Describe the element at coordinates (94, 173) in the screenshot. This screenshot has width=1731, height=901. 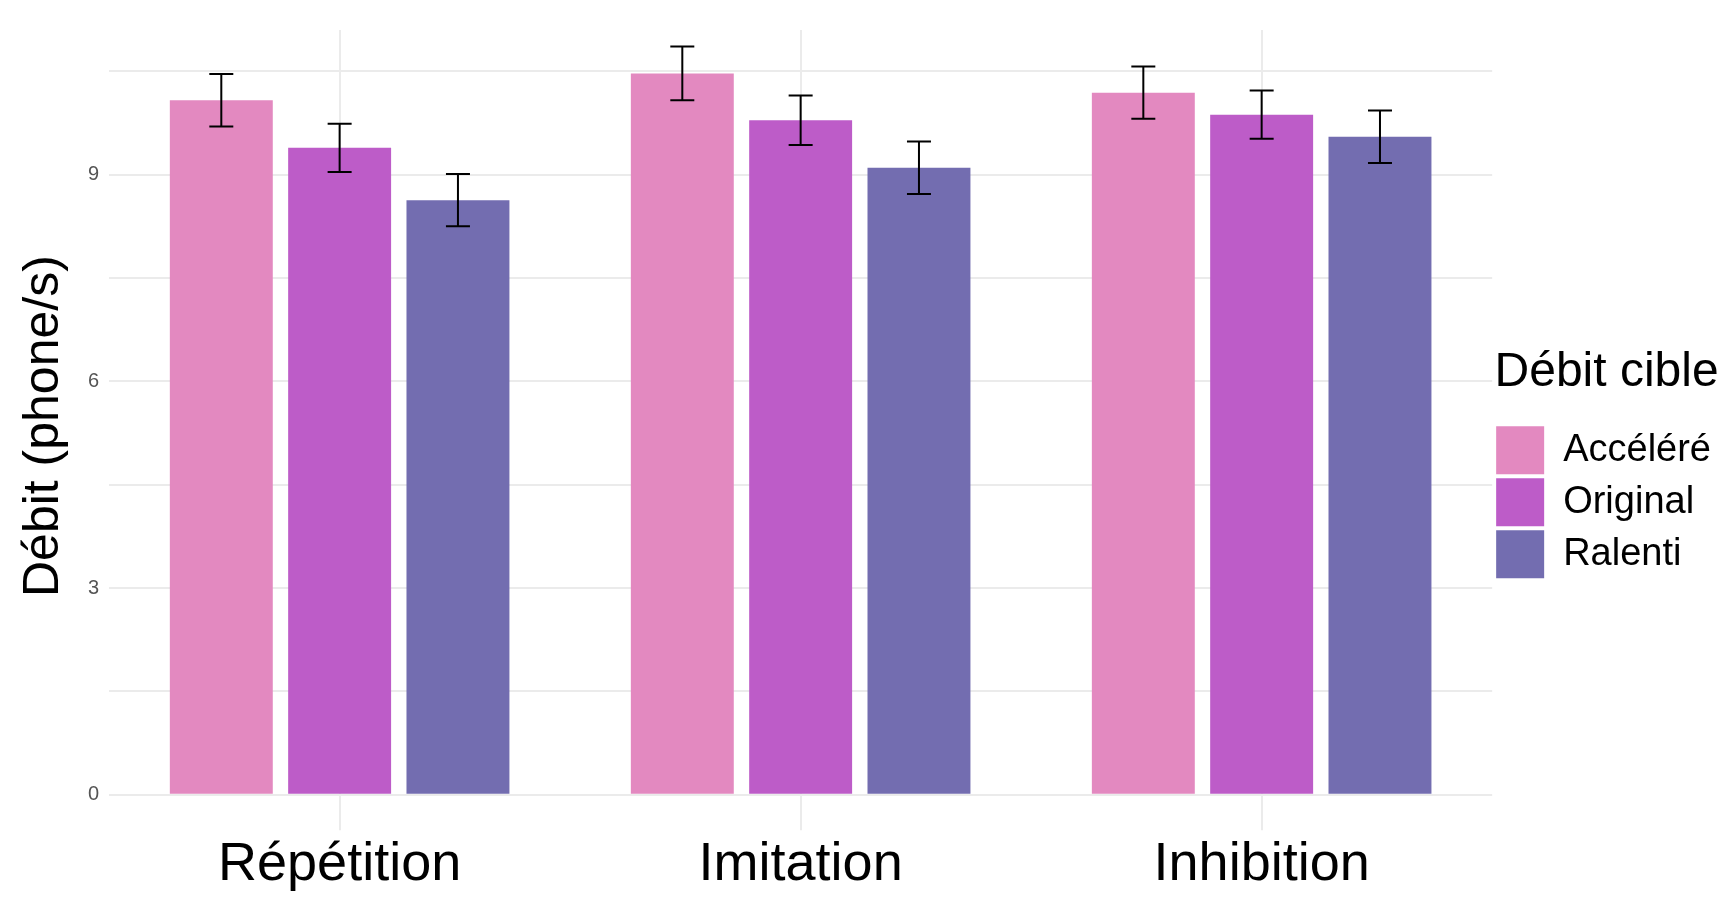
I see `y-tick-label: 9` at that location.